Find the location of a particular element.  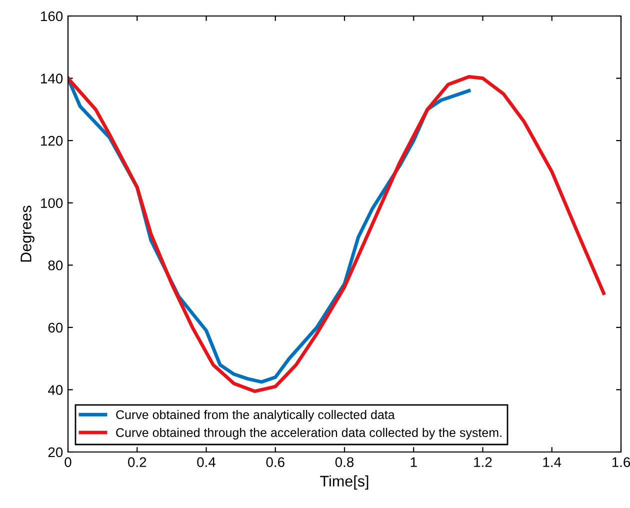

y-tick-label: 20 is located at coordinates (55, 452).